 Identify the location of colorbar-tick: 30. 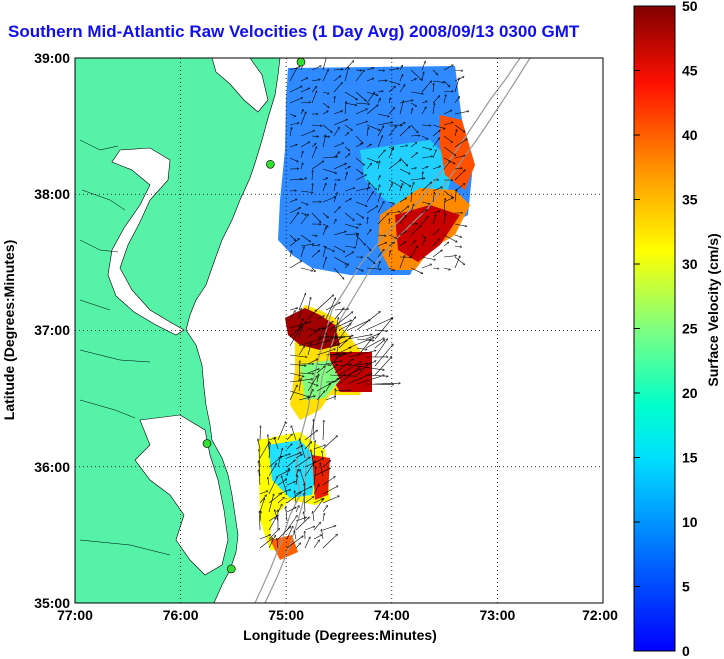
(690, 264).